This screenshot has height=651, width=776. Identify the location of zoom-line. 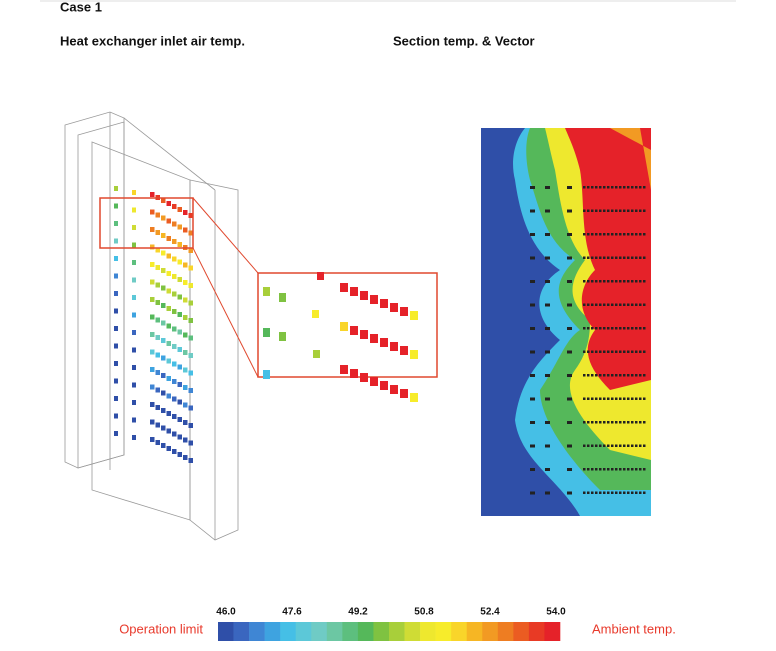
(225, 235).